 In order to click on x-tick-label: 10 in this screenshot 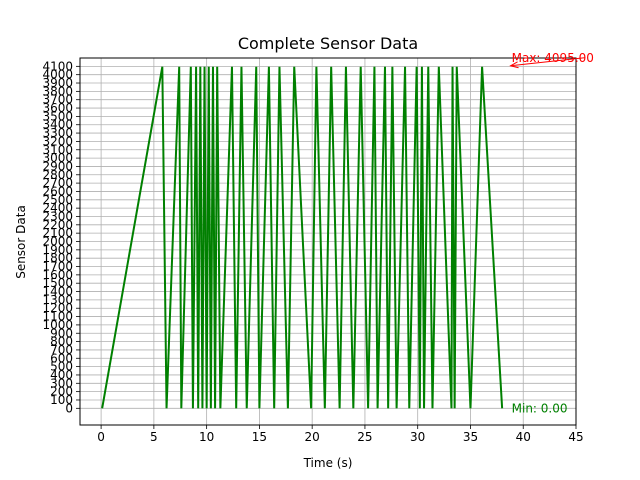, I will do `click(206, 437)`.